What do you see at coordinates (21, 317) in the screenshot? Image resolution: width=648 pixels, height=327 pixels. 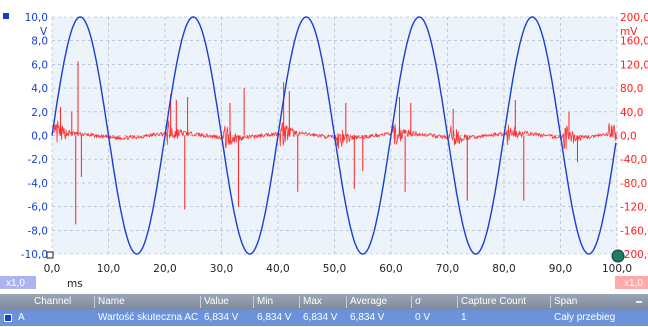 I see `cell-channel: A` at bounding box center [21, 317].